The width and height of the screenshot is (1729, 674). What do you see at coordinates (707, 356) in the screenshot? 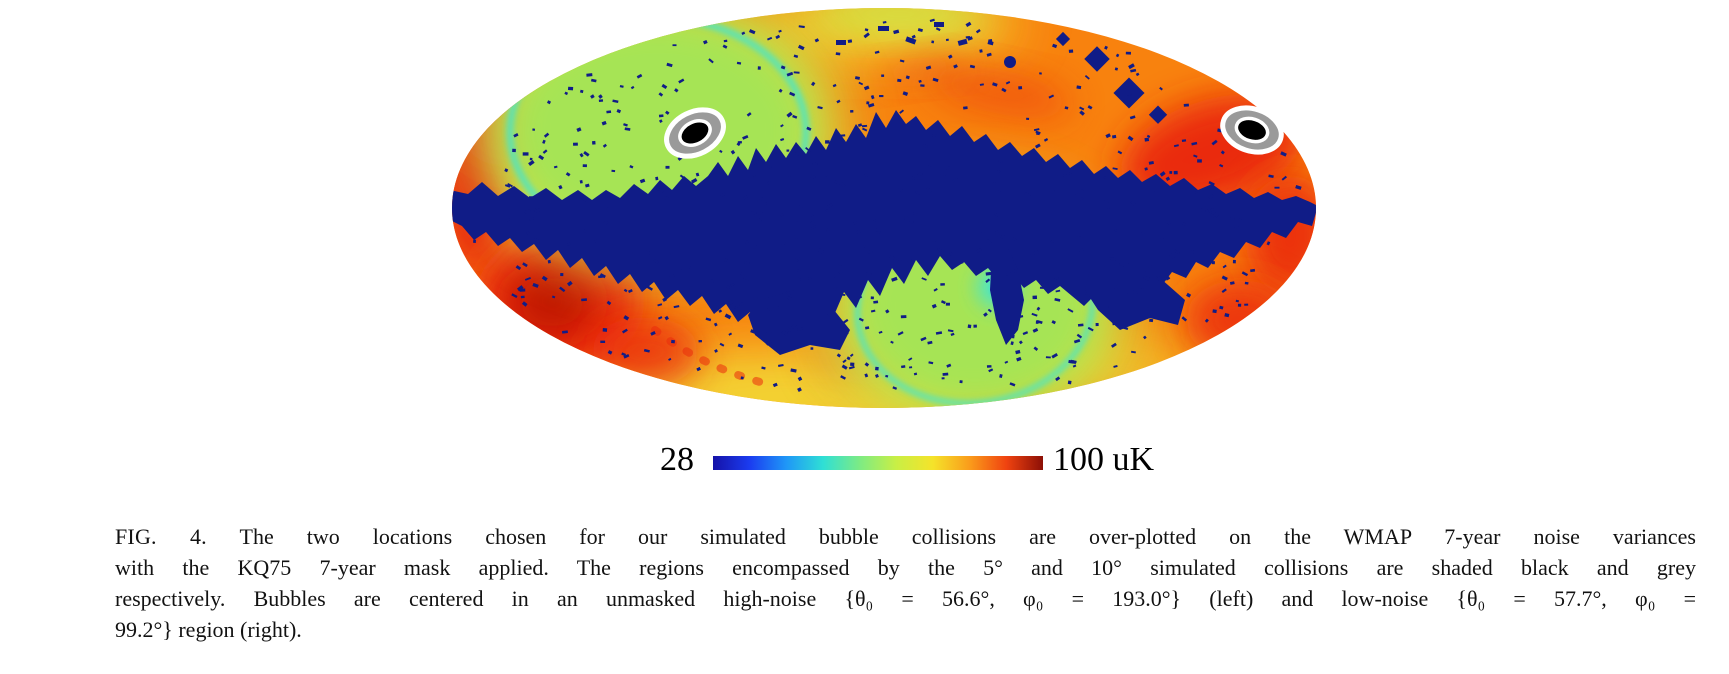
I see `scan-arc` at bounding box center [707, 356].